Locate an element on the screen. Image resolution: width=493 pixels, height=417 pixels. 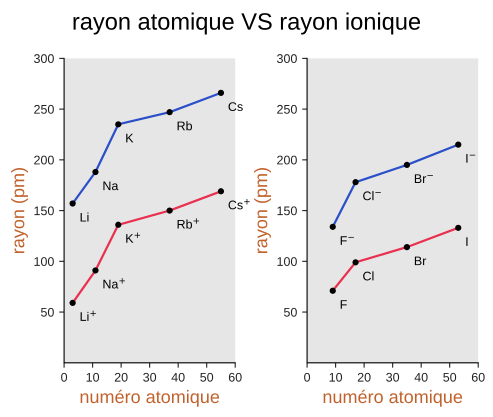
annotation: F is located at coordinates (343, 304).